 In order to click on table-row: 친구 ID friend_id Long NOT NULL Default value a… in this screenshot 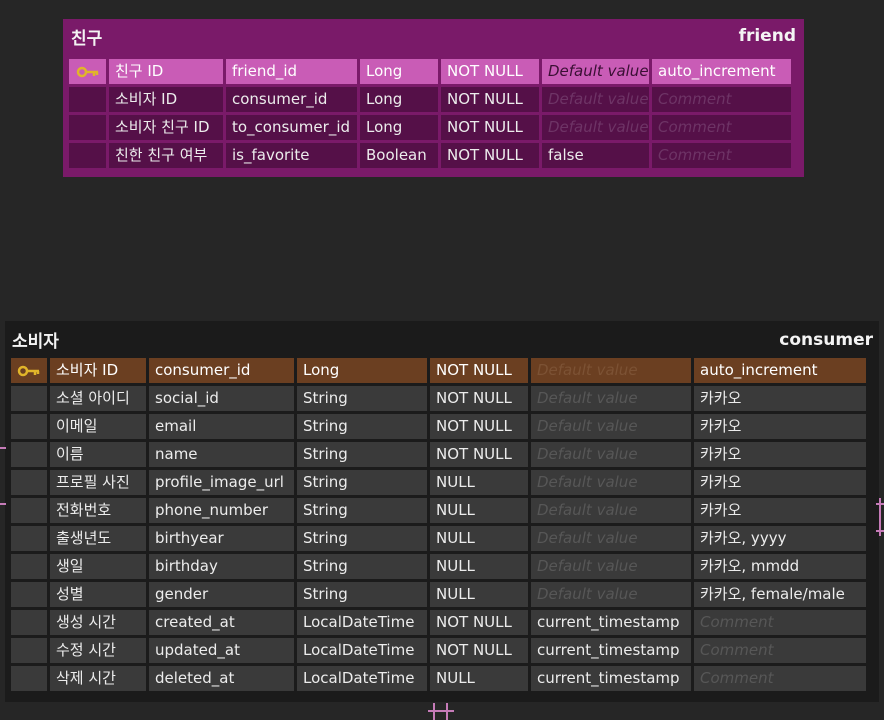, I will do `click(433, 71)`.